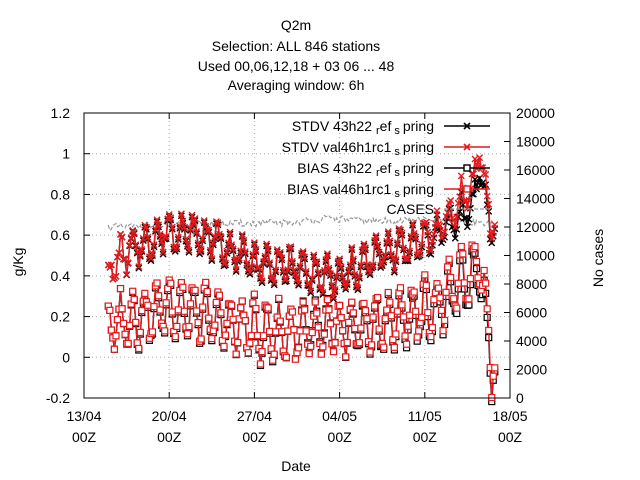 Image resolution: width=640 pixels, height=480 pixels. I want to click on y2-axis-label: No cases, so click(598, 258).